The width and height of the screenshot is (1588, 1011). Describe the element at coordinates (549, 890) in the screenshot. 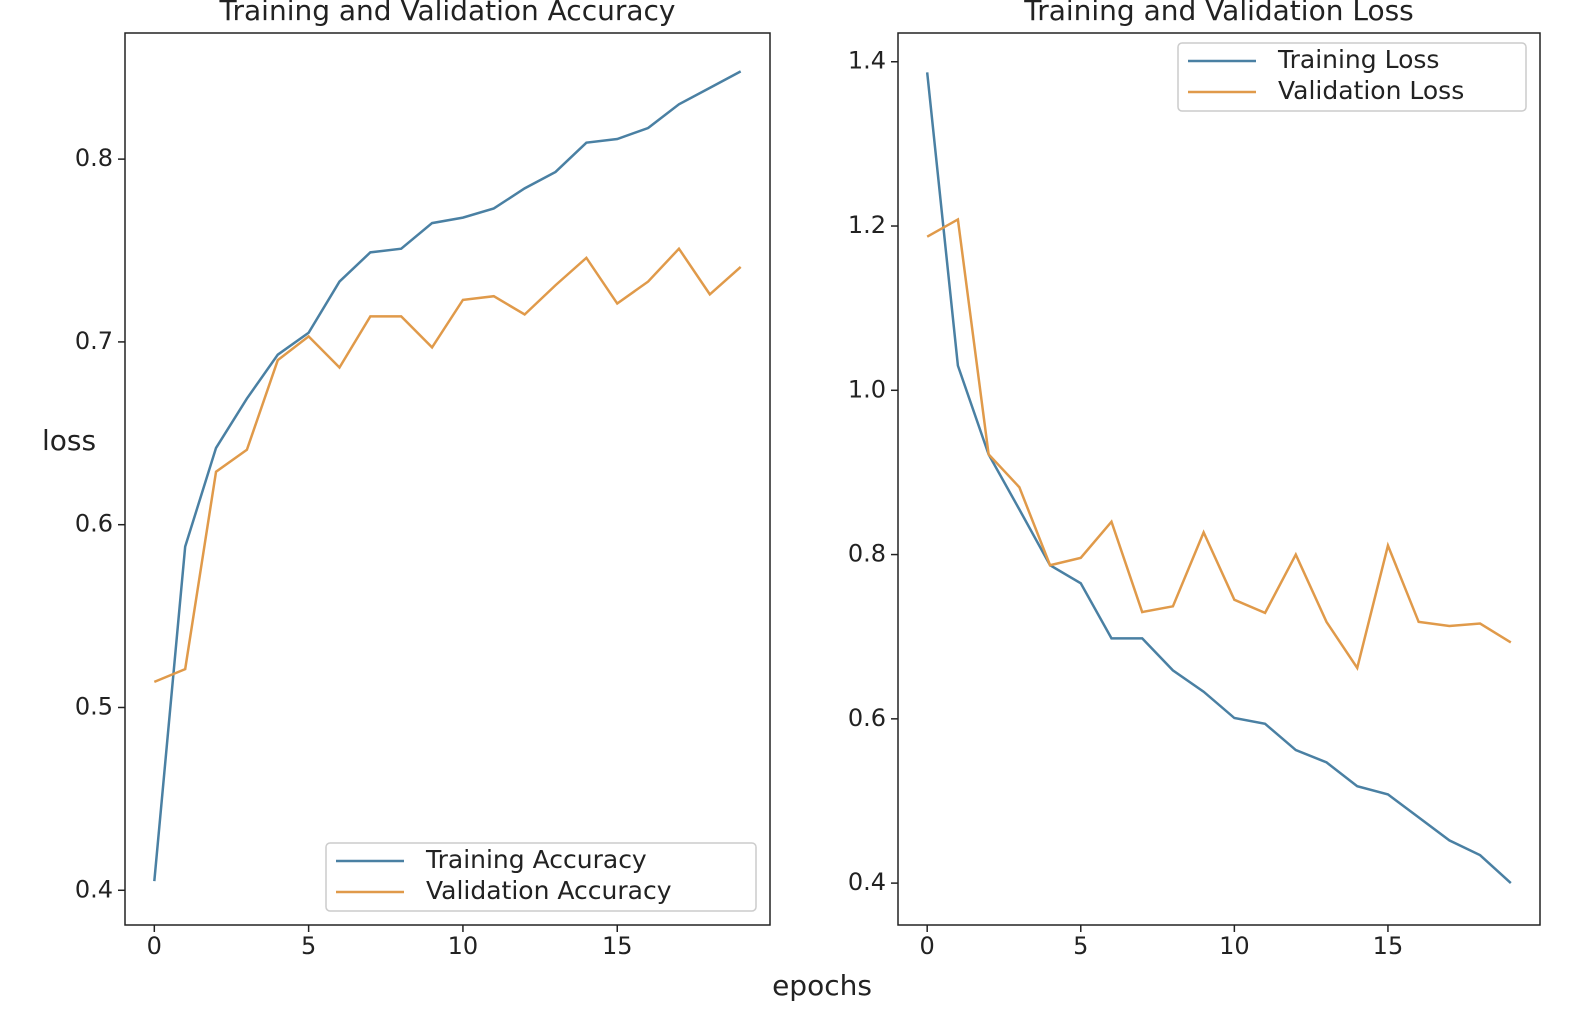

I see `legend-label: Validation Accuracy` at that location.